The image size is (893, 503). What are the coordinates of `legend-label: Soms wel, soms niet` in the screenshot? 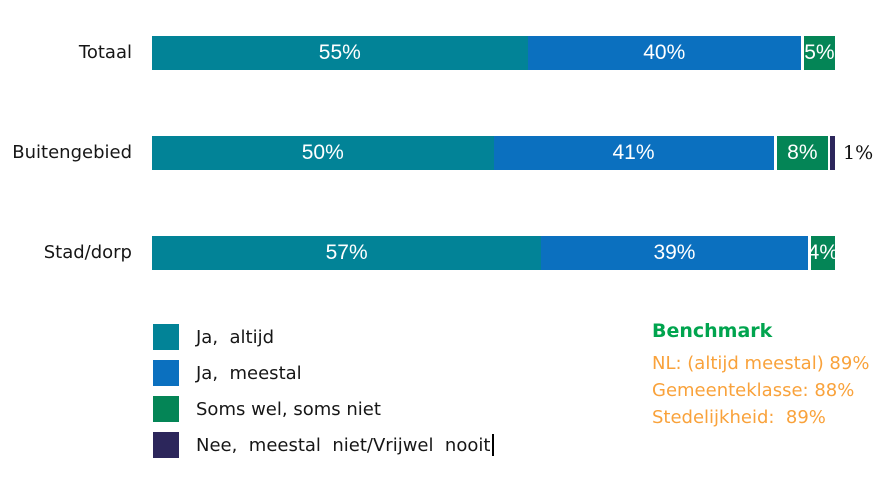 It's located at (288, 409).